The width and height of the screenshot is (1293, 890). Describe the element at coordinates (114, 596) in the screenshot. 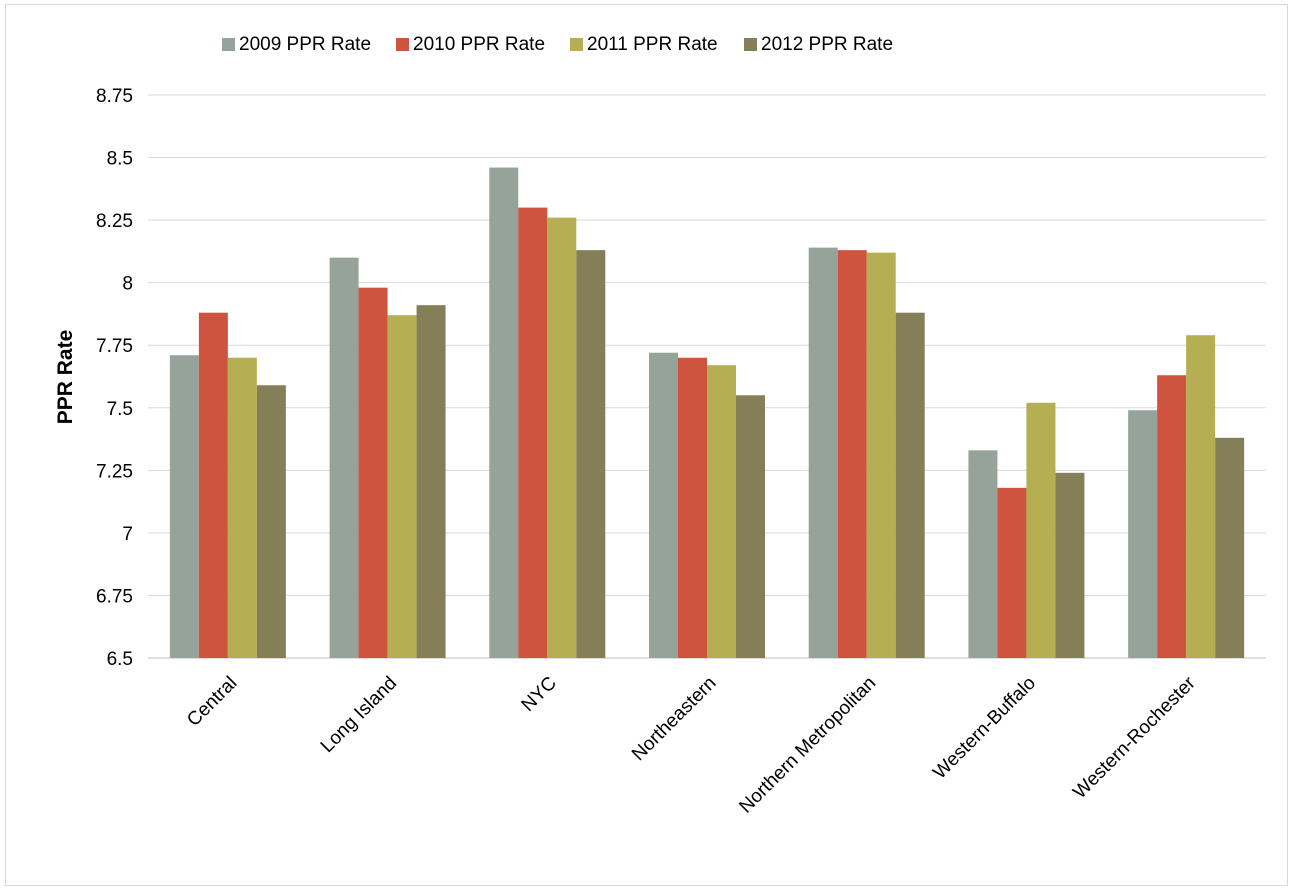

I see `y-tick-label: 6.75` at that location.